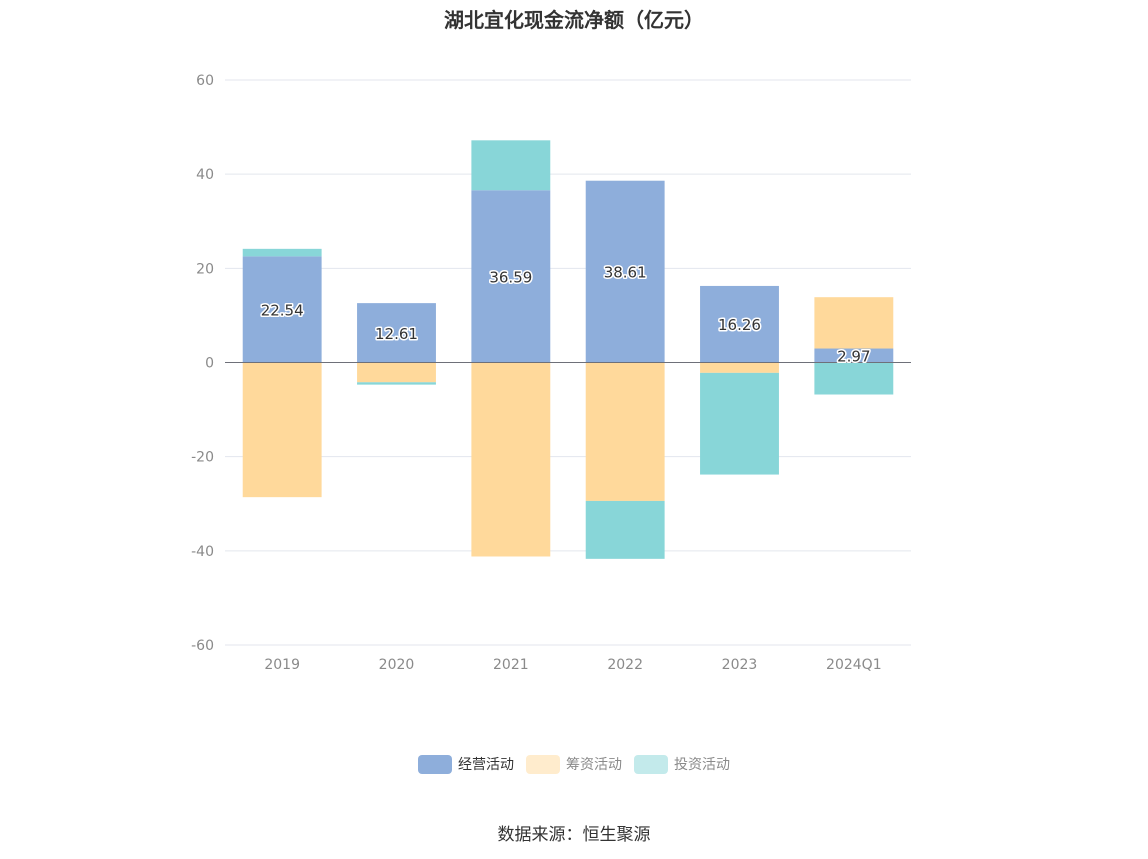 This screenshot has height=859, width=1148. Describe the element at coordinates (486, 765) in the screenshot. I see `legend-label: 经营活动` at that location.